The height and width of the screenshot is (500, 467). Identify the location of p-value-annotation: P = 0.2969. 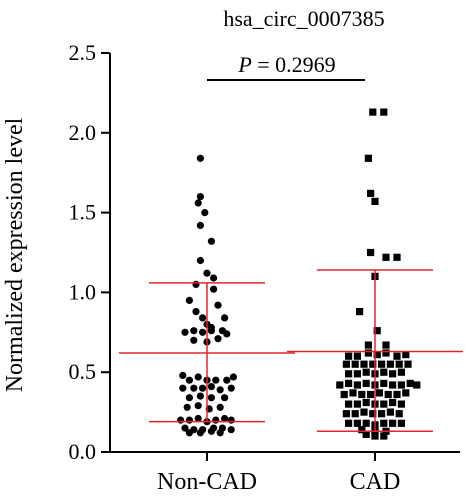
(286, 66).